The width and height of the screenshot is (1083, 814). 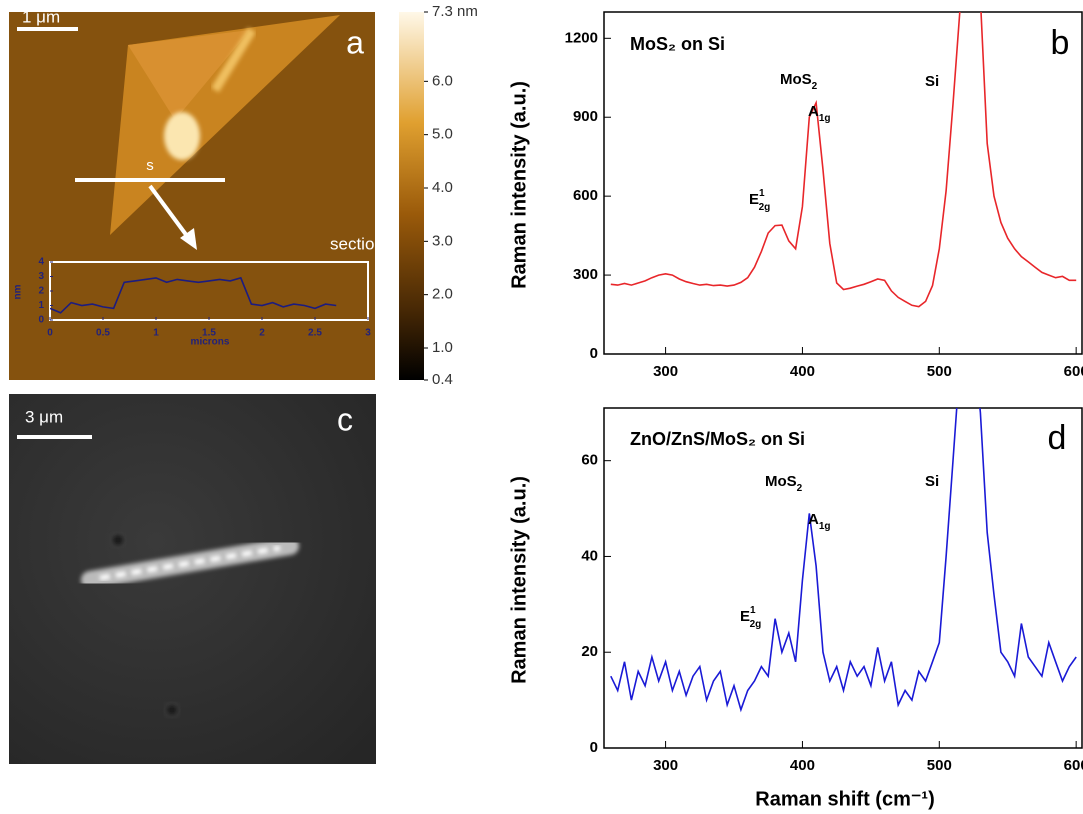 I want to click on colorbar-label: 3.0, so click(x=442, y=240).